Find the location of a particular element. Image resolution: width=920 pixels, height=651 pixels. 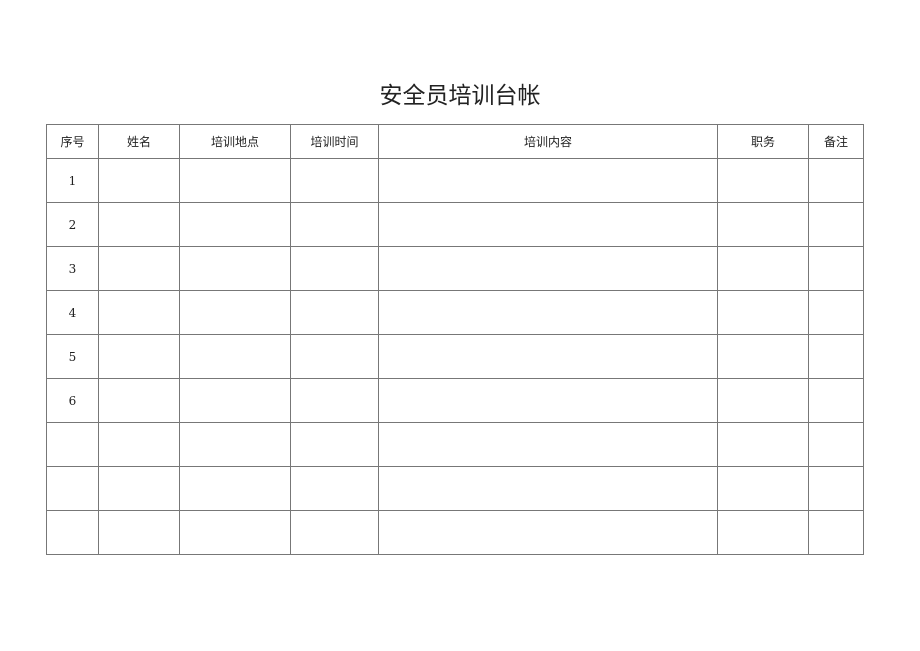

table-row: 5 is located at coordinates (455, 356).